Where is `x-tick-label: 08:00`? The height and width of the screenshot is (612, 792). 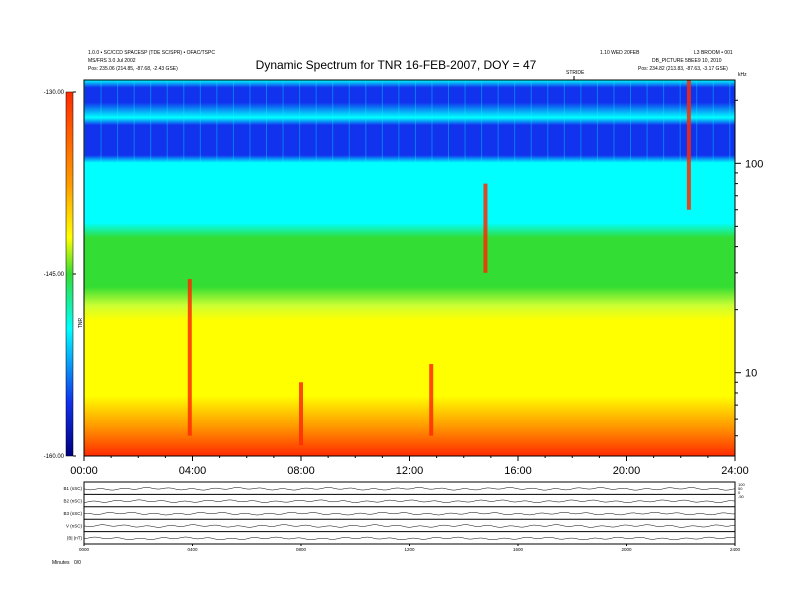 x-tick-label: 08:00 is located at coordinates (301, 471).